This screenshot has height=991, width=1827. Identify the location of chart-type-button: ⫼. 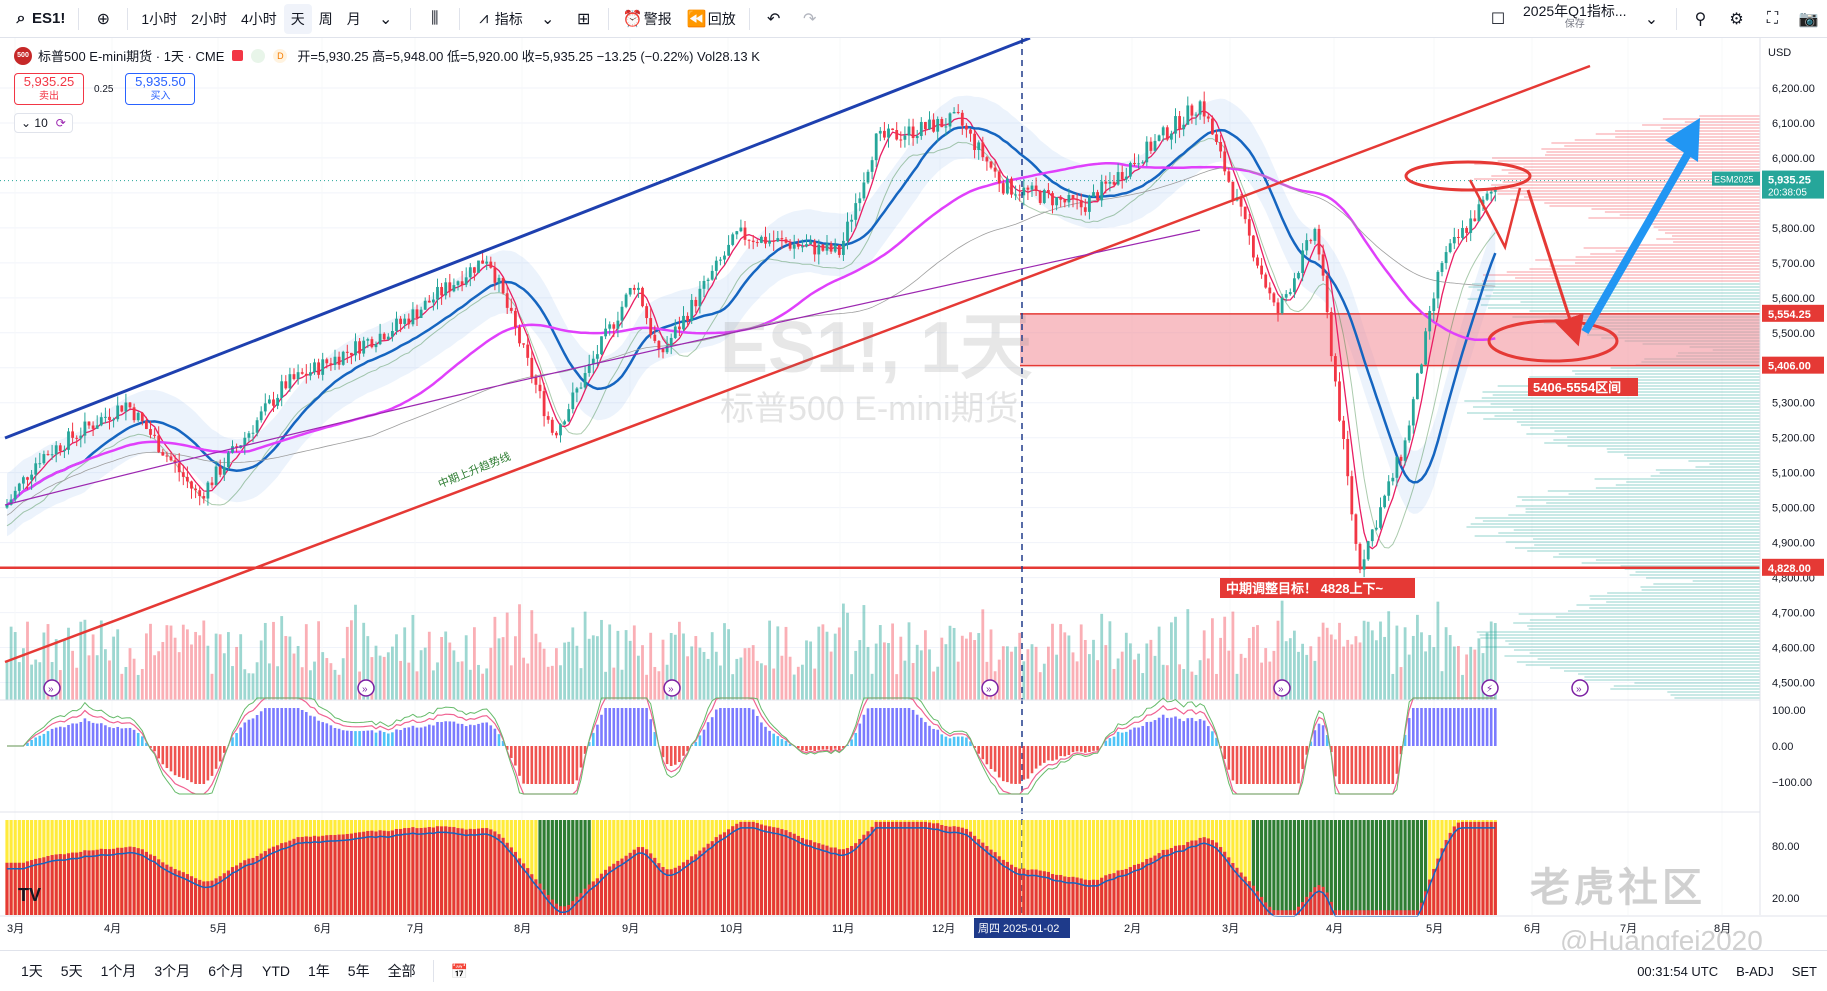
(435, 19).